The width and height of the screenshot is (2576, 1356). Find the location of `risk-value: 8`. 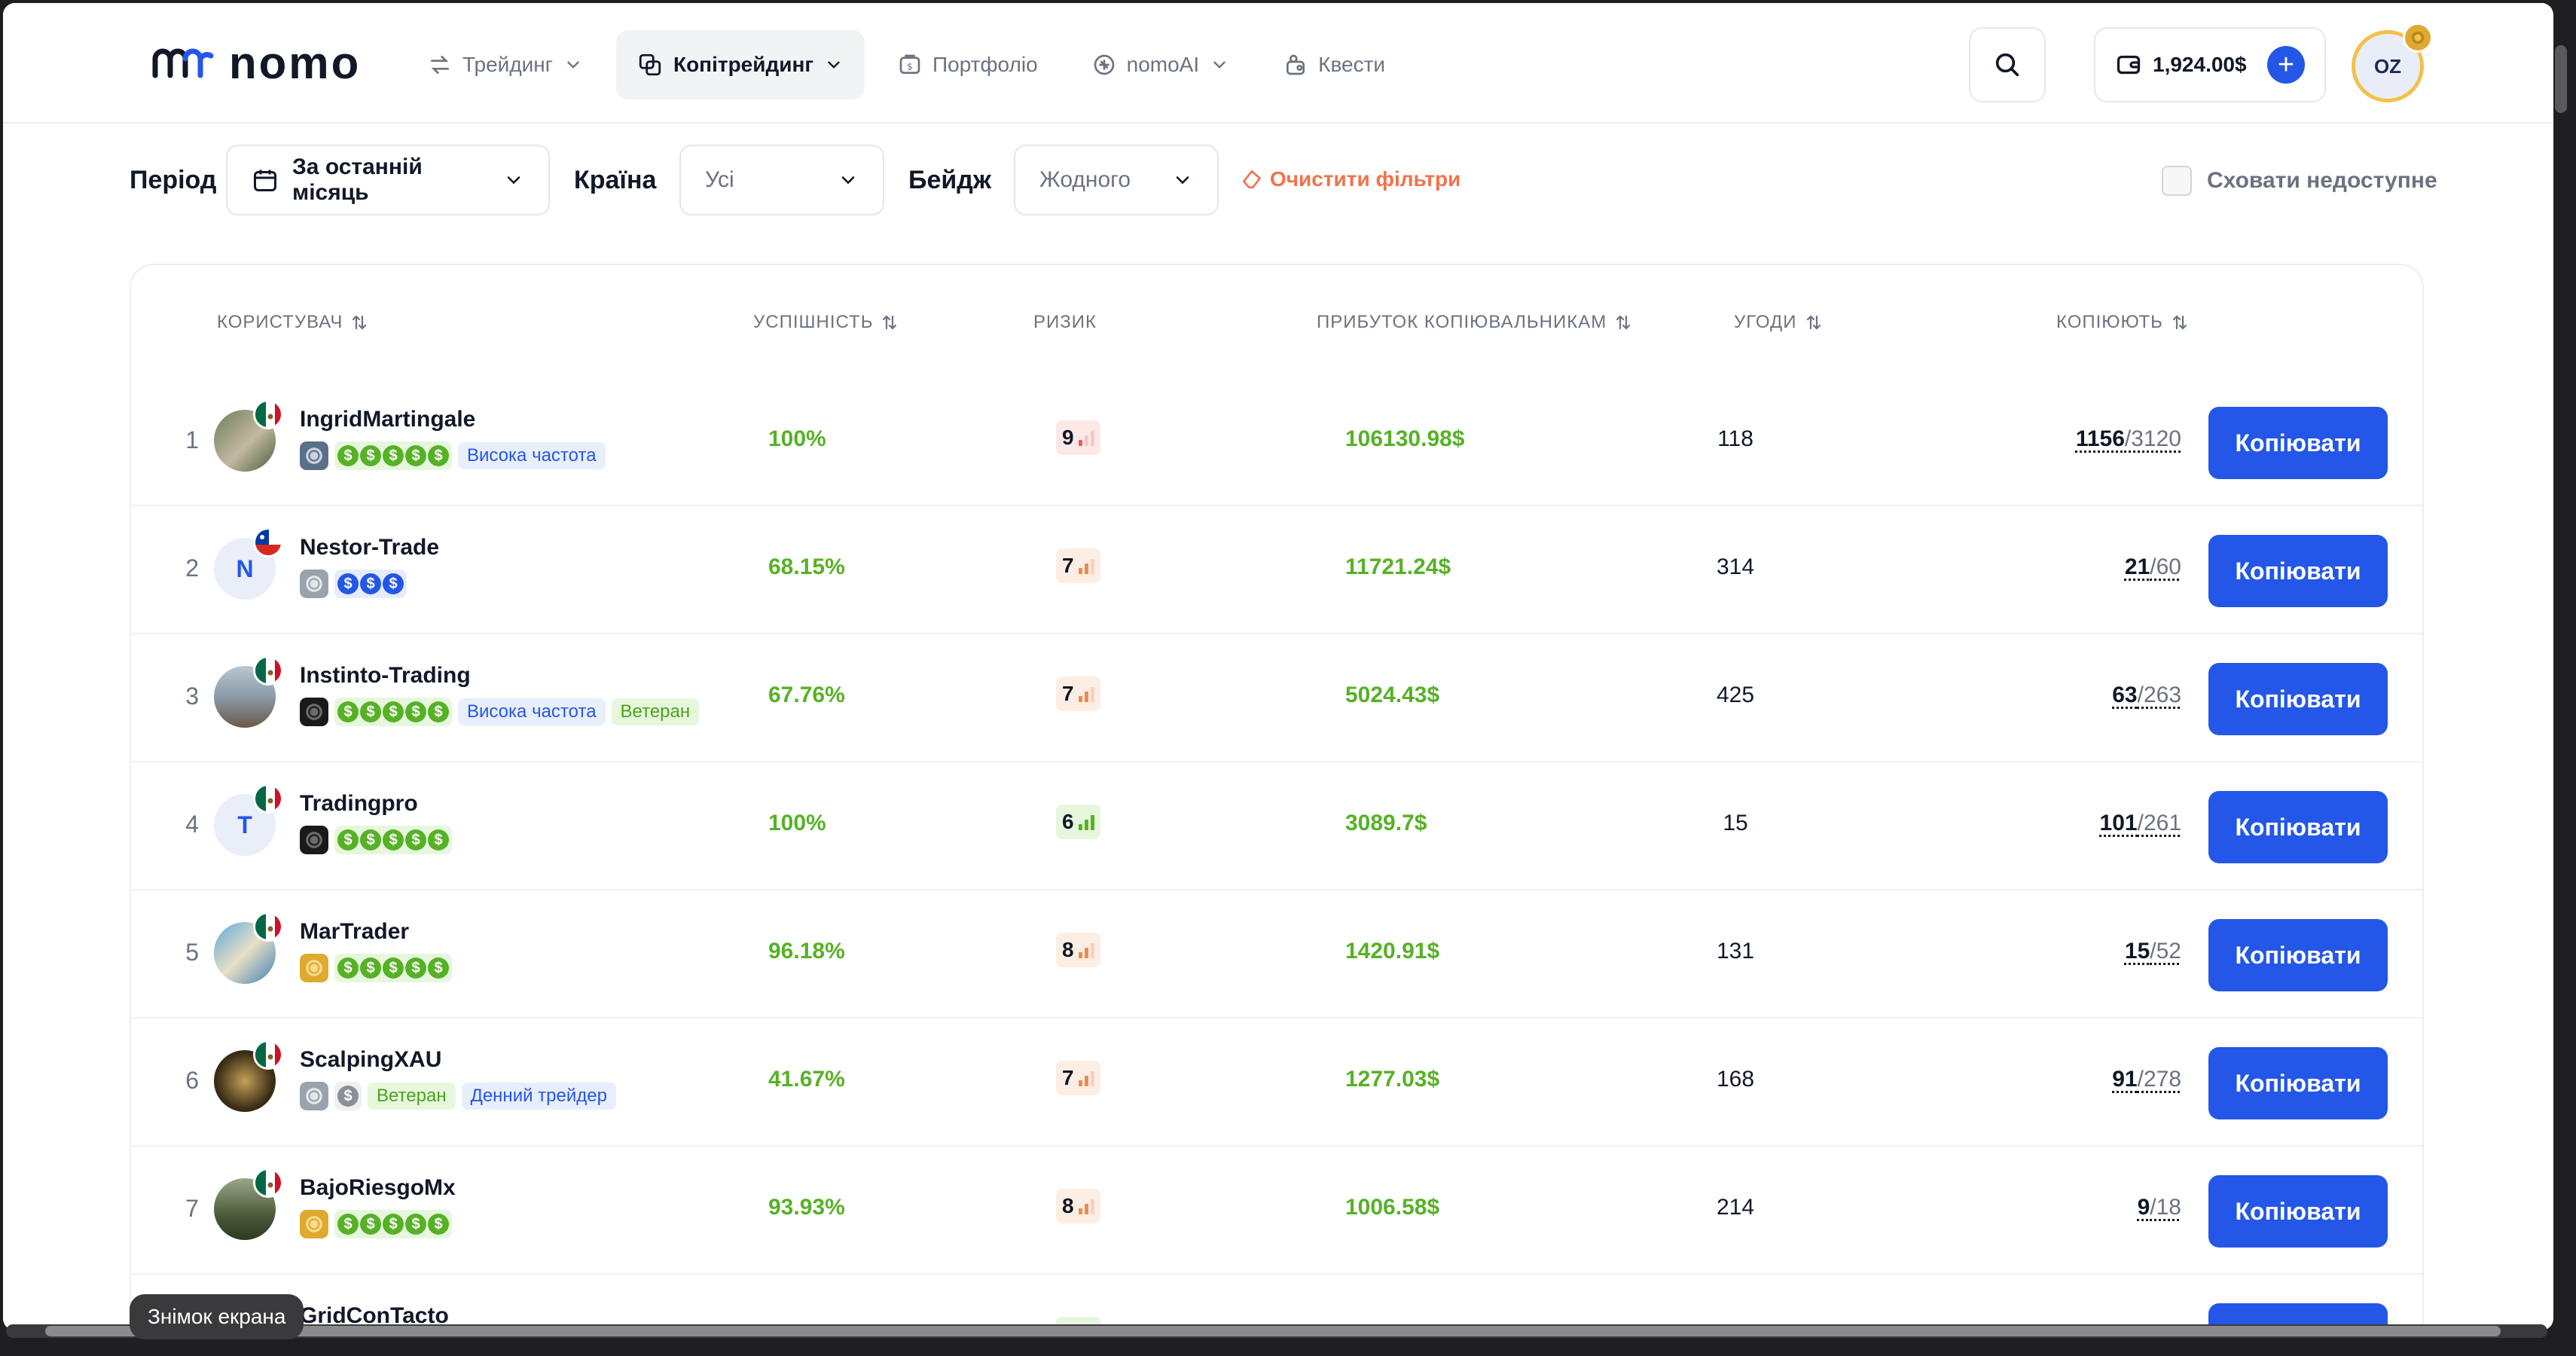

risk-value: 8 is located at coordinates (1068, 1205).